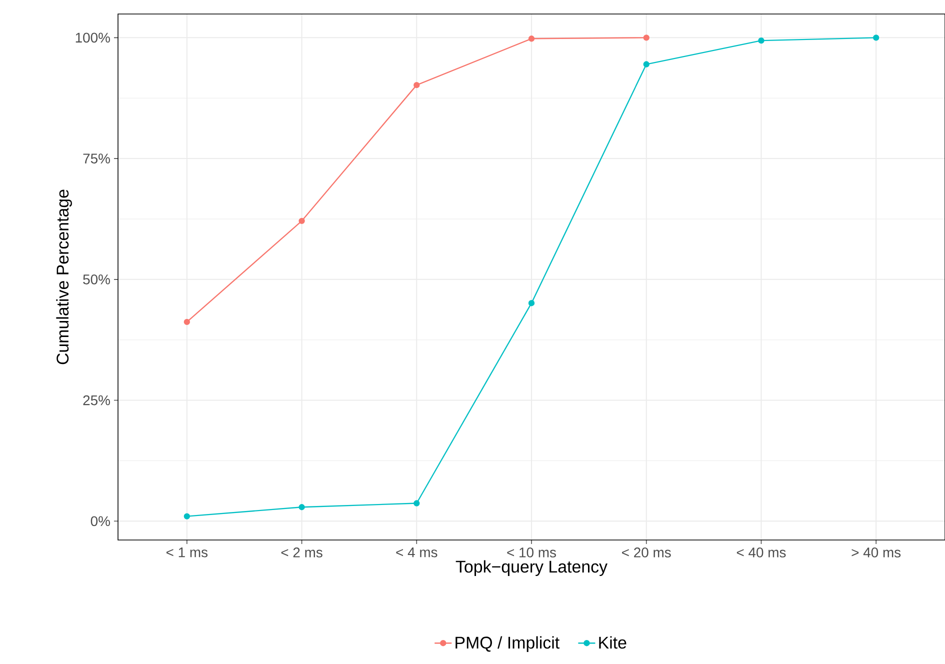  Describe the element at coordinates (93, 37) in the screenshot. I see `y-tick-label: 100%` at that location.